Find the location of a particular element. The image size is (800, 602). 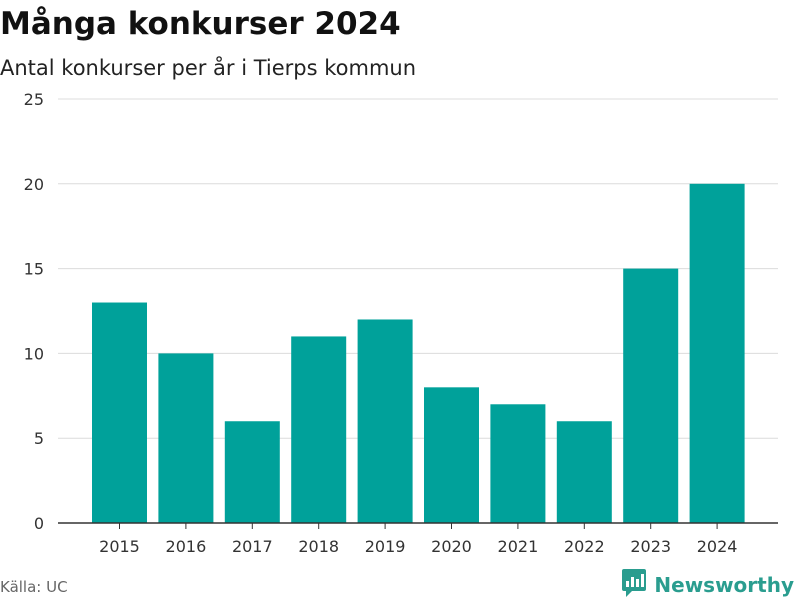

x-tick-label: 2017 is located at coordinates (252, 546).